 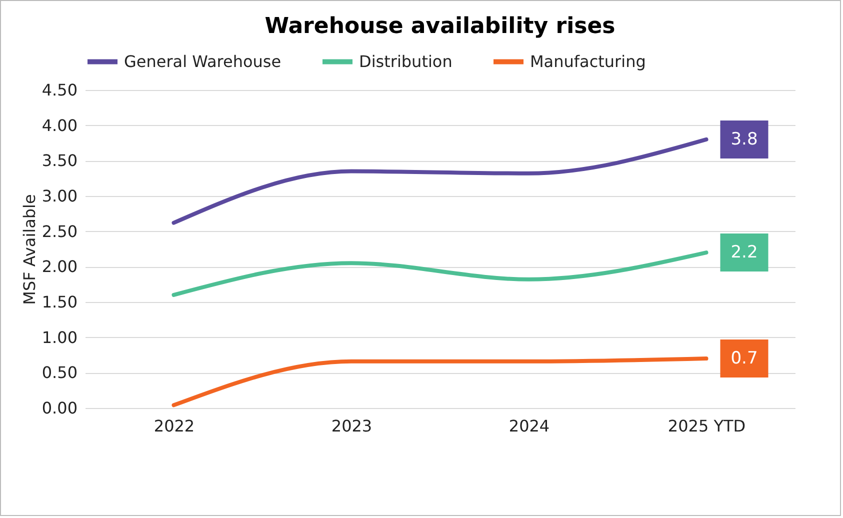 What do you see at coordinates (60, 231) in the screenshot?
I see `y-tick-label: 2.50` at bounding box center [60, 231].